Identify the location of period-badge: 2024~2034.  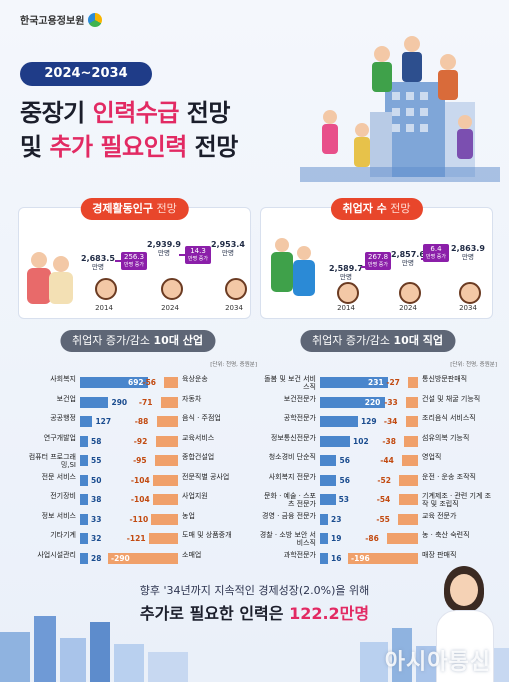
(86, 74).